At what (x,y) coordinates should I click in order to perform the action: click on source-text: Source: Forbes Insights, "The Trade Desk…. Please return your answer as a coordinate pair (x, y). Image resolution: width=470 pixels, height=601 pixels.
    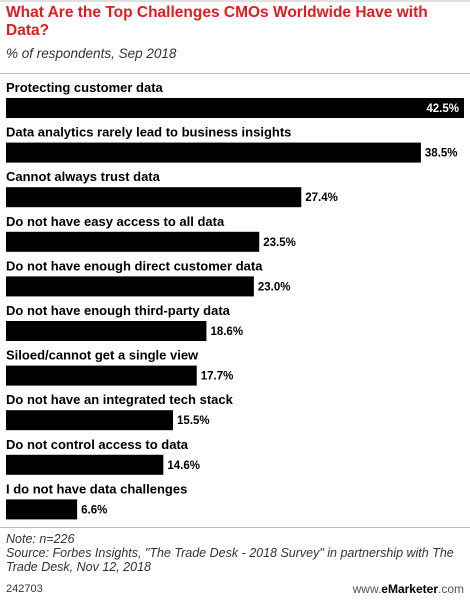
    Looking at the image, I should click on (230, 560).